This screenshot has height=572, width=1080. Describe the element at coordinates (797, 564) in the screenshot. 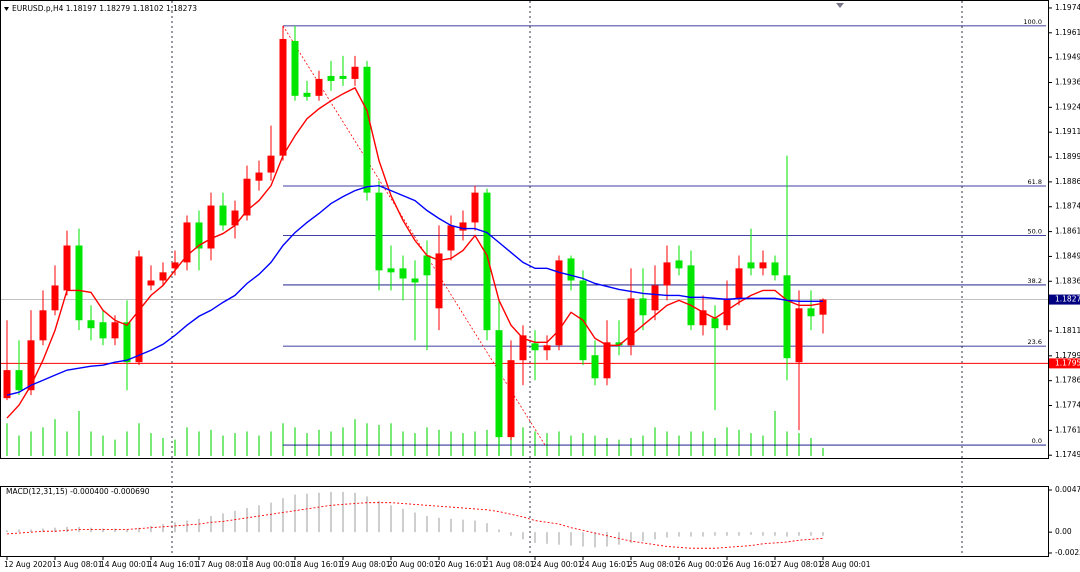

I see `x-tick-label: 27 Aug 08:01` at that location.